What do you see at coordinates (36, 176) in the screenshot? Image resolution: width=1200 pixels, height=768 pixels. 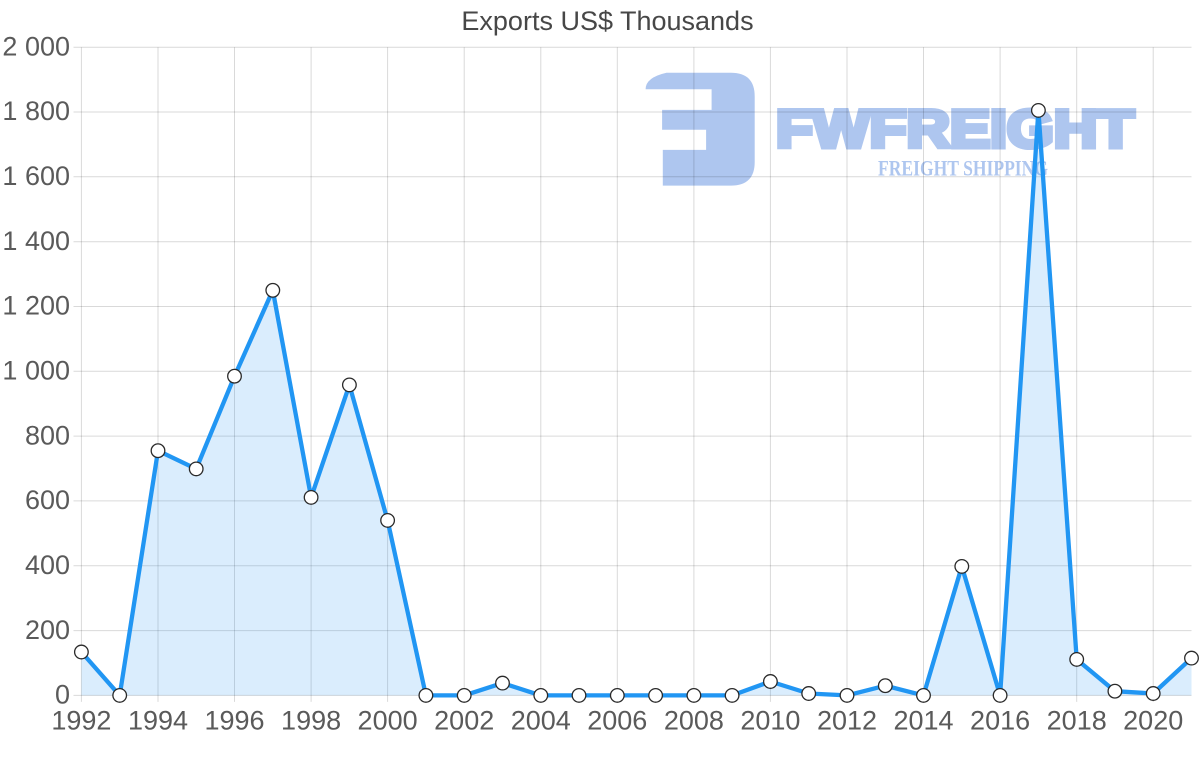 I see `svg-text: 1 600` at bounding box center [36, 176].